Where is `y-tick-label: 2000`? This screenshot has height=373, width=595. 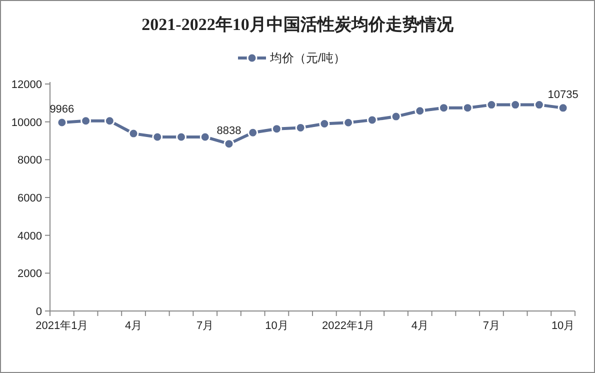
y-tick-label: 2000 is located at coordinates (30, 274).